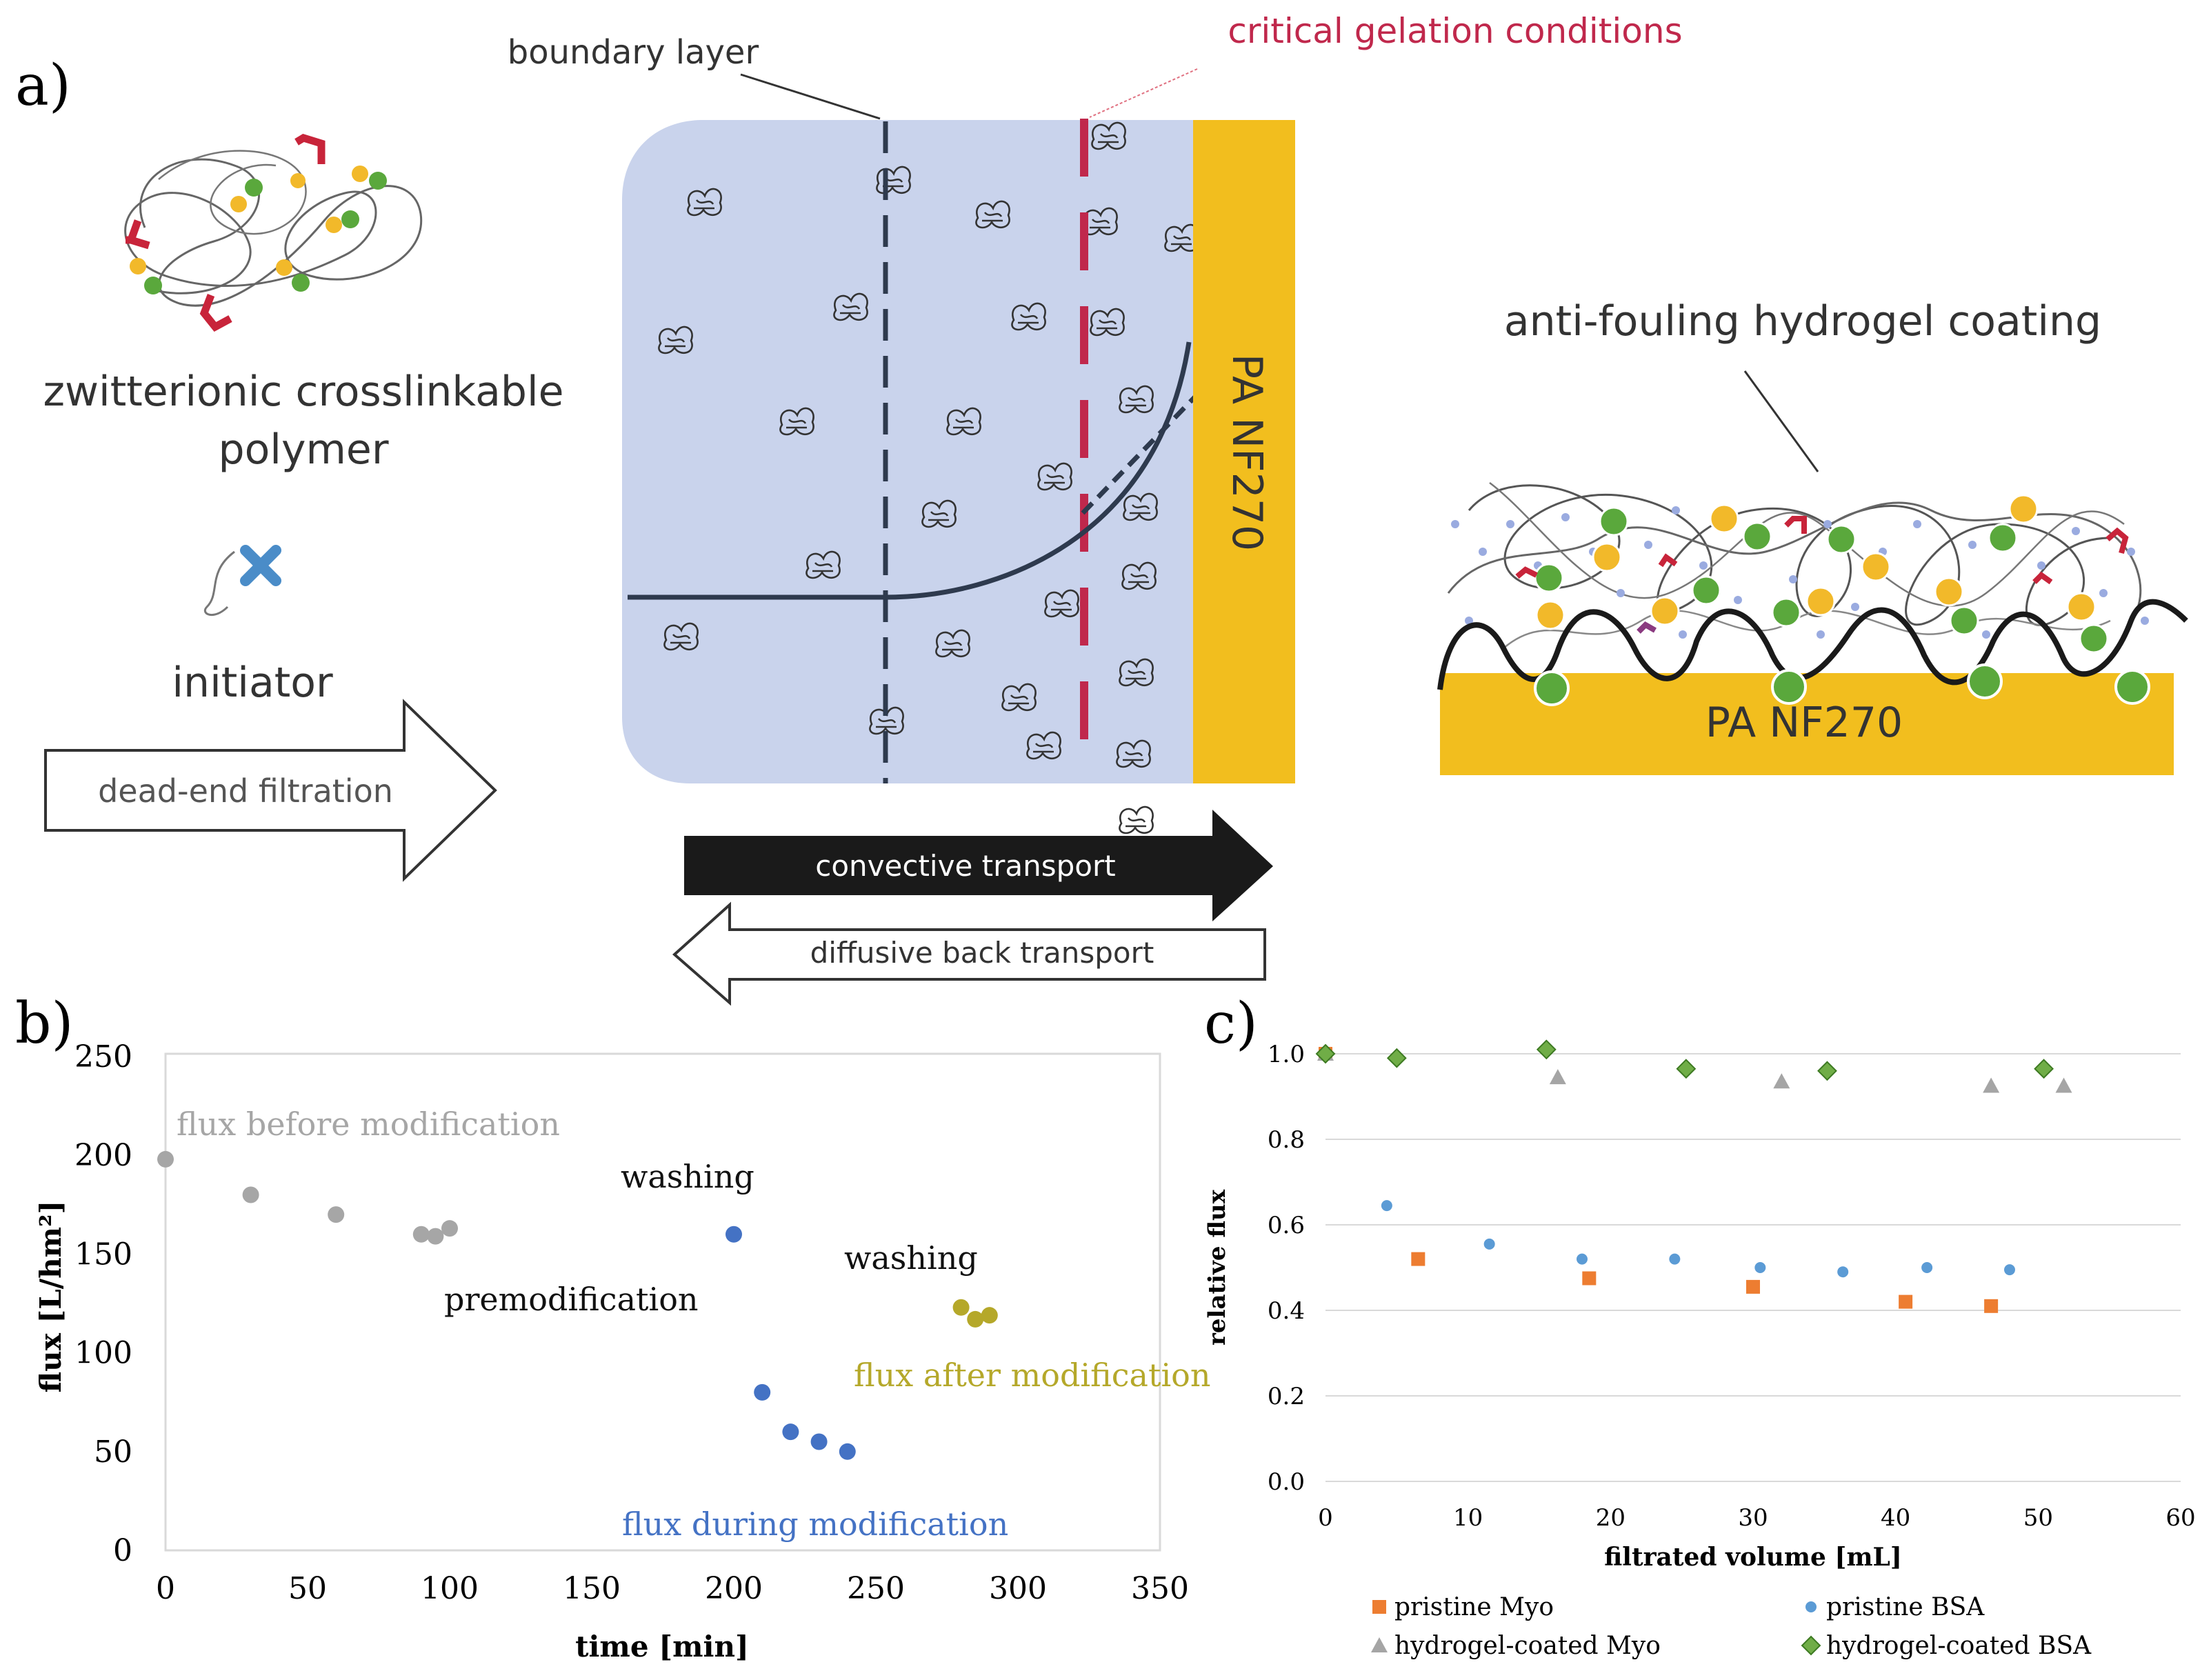 This screenshot has width=2211, height=1680. I want to click on chart-c-ytick: 0.2, so click(1286, 1396).